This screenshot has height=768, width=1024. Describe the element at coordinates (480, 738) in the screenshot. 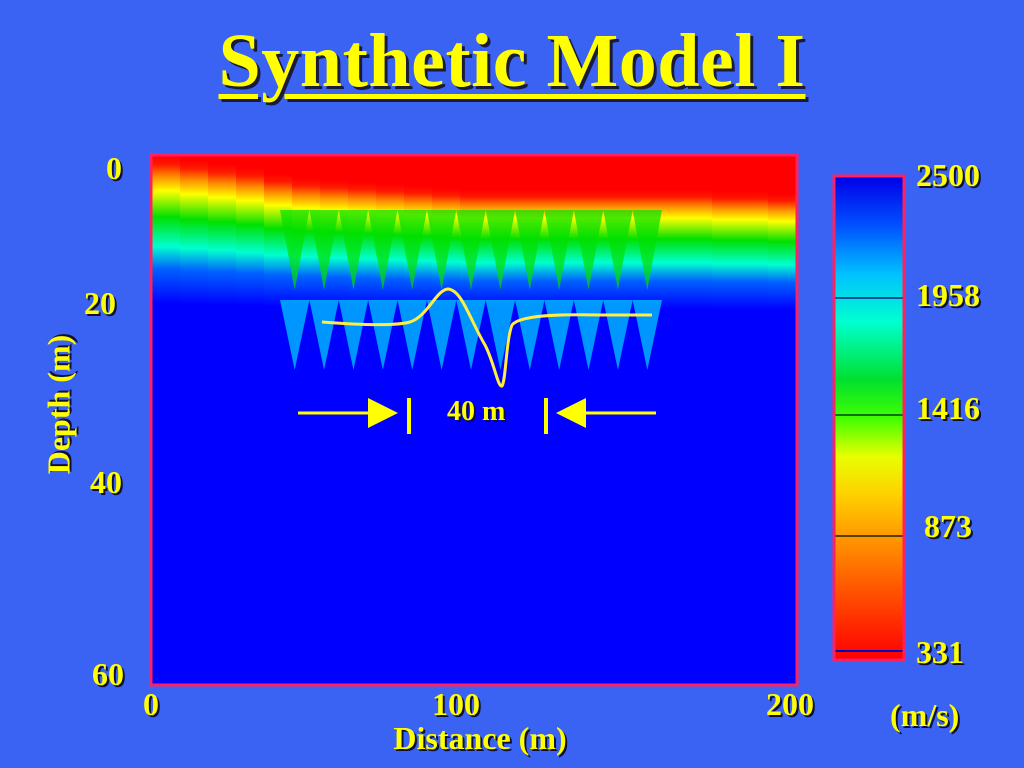

I see `x-axis-title: Distance (m)` at that location.